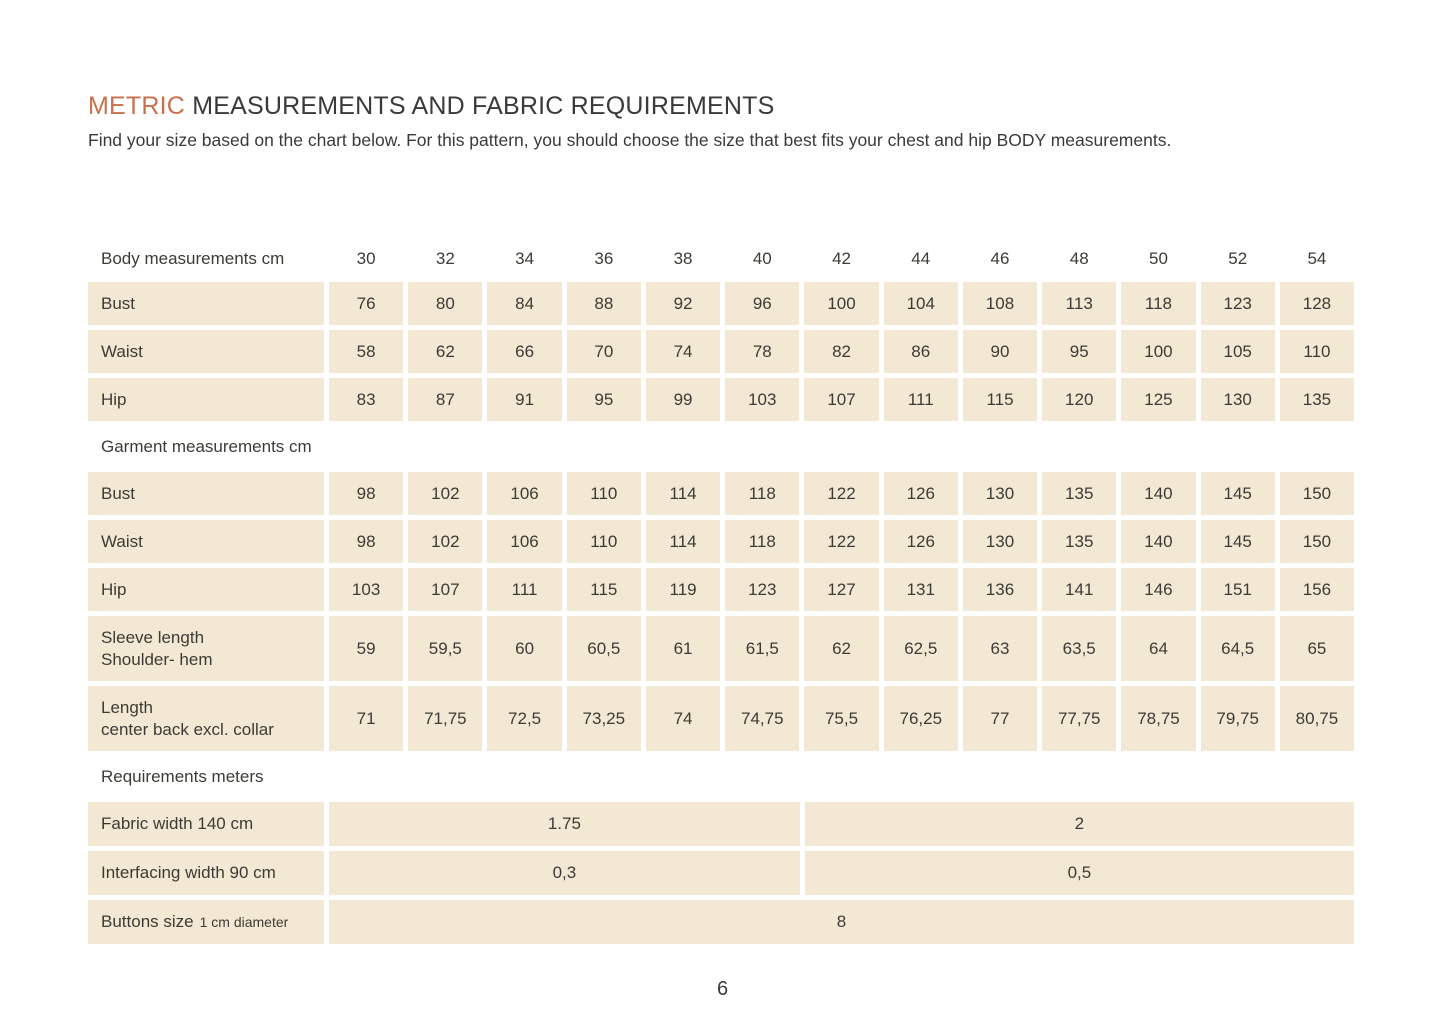 This screenshot has width=1445, height=1030. I want to click on value-cell: 102, so click(445, 541).